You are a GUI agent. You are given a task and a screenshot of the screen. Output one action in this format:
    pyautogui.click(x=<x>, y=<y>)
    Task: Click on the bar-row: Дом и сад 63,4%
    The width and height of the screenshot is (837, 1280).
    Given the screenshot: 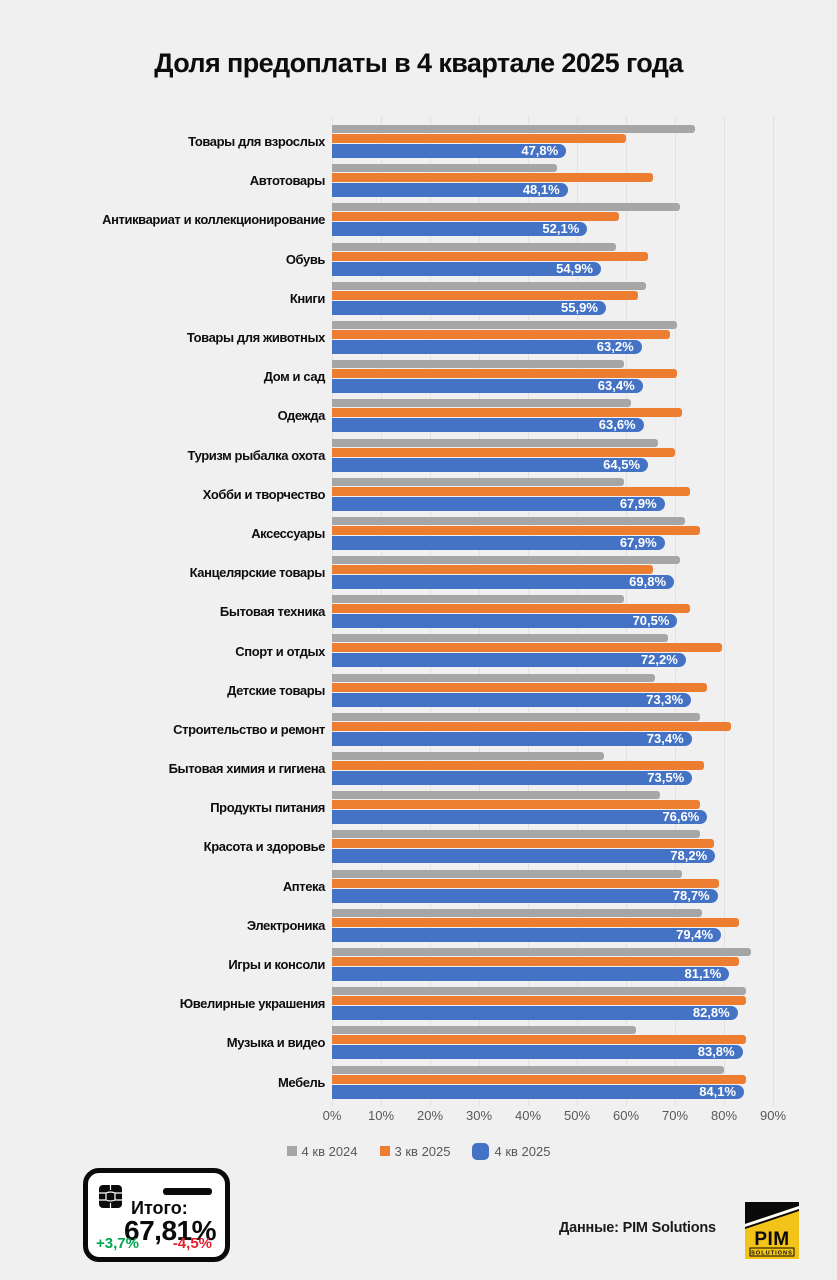 What is the action you would take?
    pyautogui.click(x=386, y=376)
    